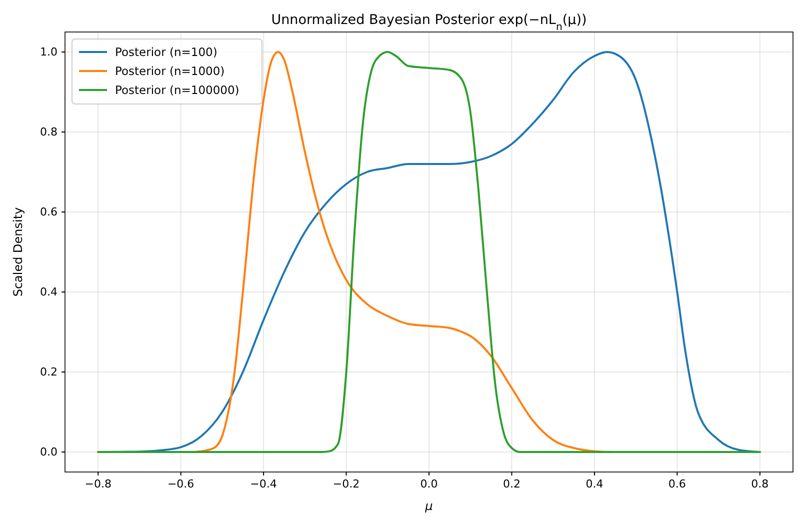 This screenshot has height=519, width=797. What do you see at coordinates (49, 52) in the screenshot?
I see `y-tick-label: 1.0` at bounding box center [49, 52].